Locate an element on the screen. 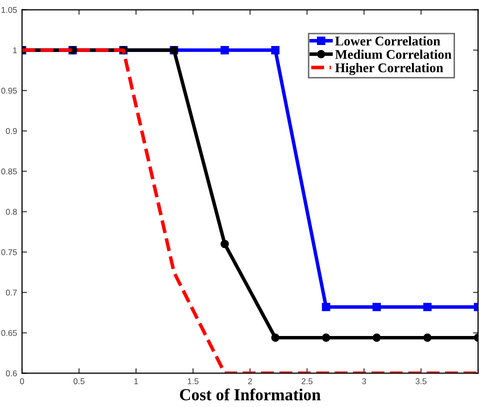  legend-label: Medium Correlation is located at coordinates (393, 54).